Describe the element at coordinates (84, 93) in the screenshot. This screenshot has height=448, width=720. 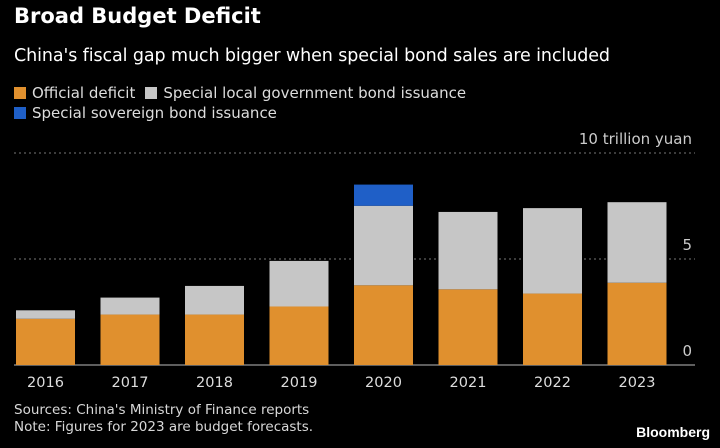
I see `legend-label: Official deficit` at that location.